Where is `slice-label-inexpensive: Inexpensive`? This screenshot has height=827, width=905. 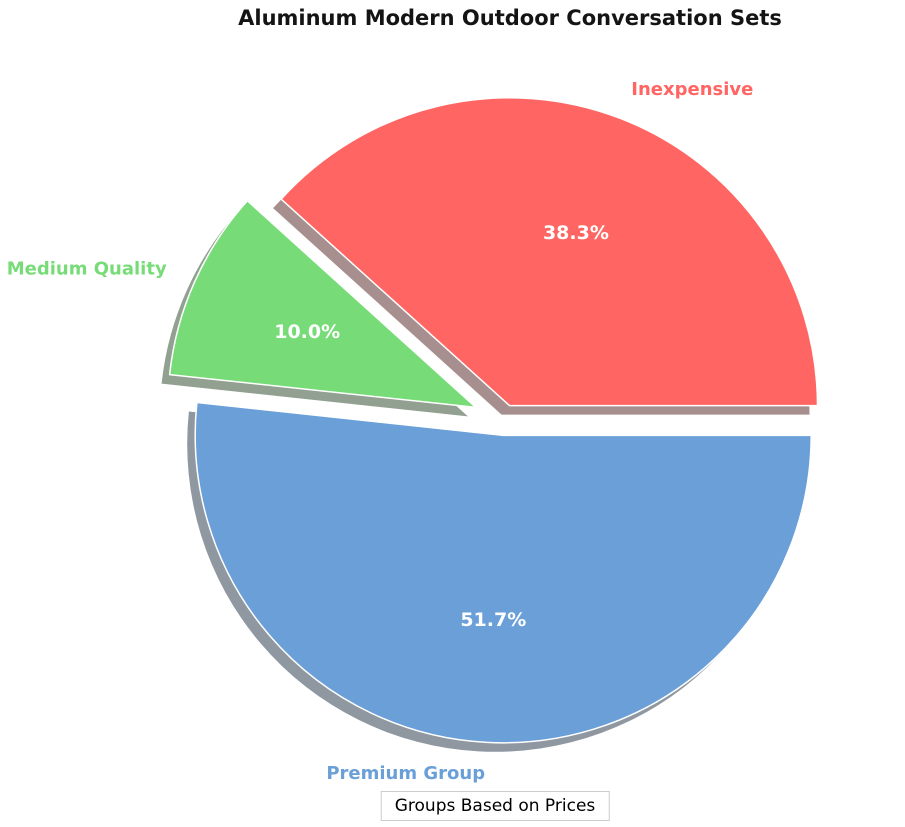 slice-label-inexpensive: Inexpensive is located at coordinates (692, 89).